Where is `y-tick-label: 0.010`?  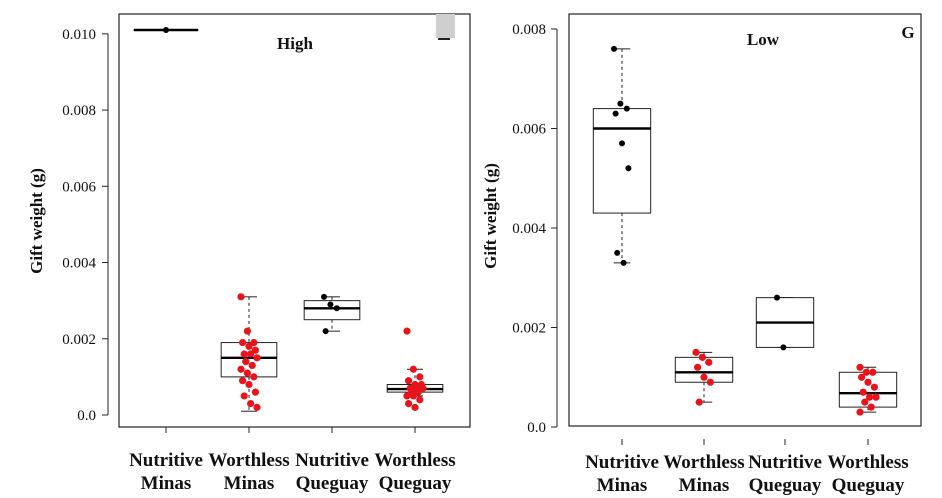
y-tick-label: 0.010 is located at coordinates (79, 35).